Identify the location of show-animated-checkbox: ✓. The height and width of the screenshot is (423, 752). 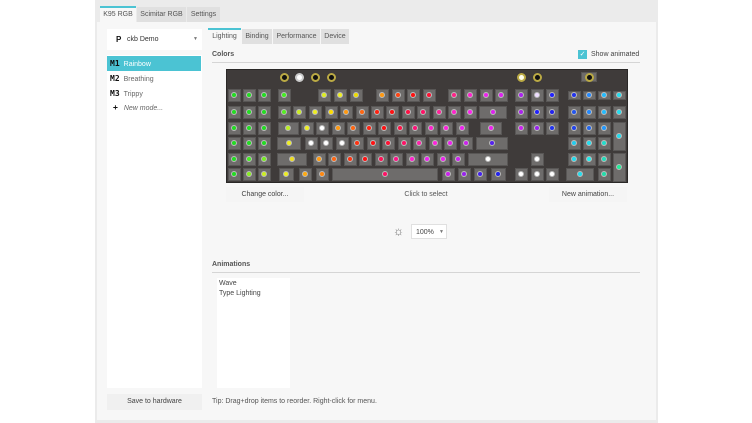
(582, 54).